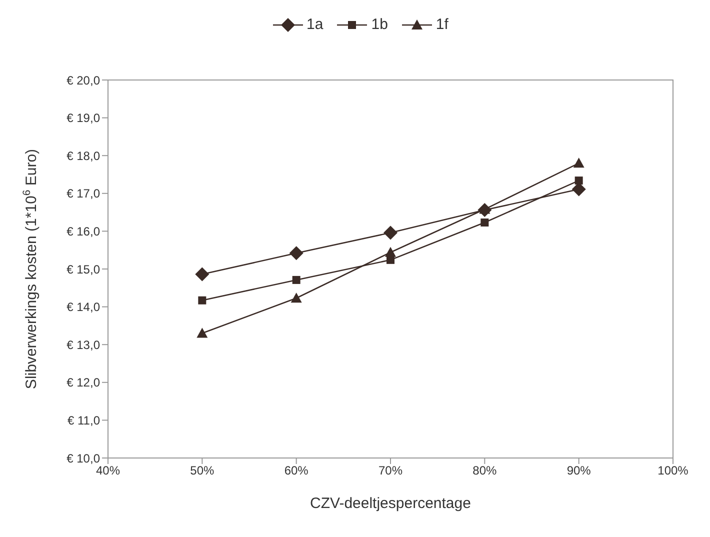 This screenshot has height=537, width=710. I want to click on y-tick-label: € 16,0, so click(83, 231).